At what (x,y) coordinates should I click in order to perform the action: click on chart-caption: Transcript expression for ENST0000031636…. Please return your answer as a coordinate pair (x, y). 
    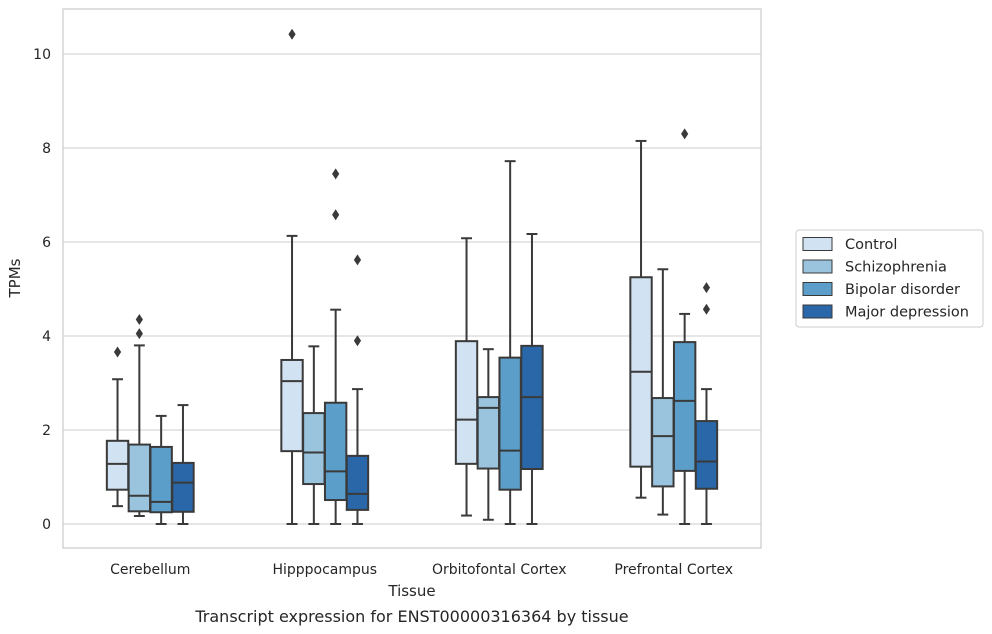
    Looking at the image, I should click on (411, 616).